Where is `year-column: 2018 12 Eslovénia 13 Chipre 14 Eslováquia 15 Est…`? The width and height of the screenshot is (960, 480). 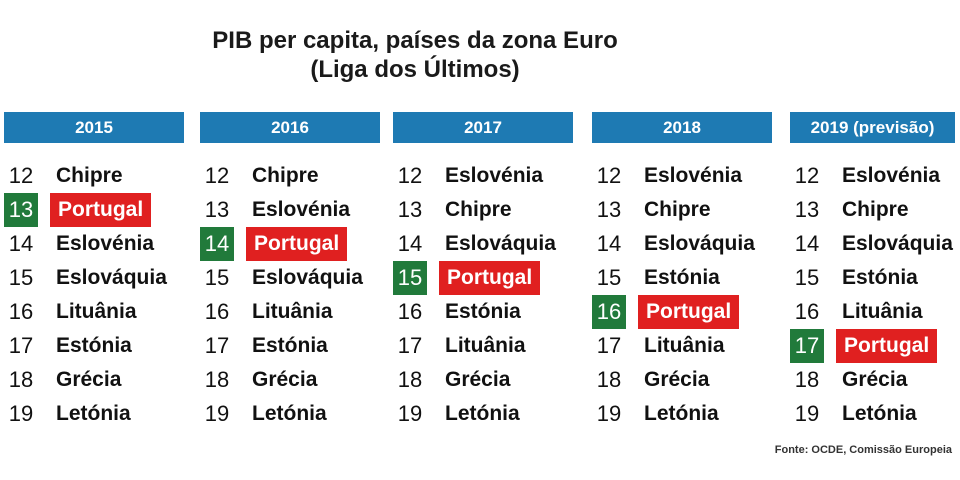
year-column: 2018 12 Eslovénia 13 Chipre 14 Eslováquia 15 Est… is located at coordinates (682, 271).